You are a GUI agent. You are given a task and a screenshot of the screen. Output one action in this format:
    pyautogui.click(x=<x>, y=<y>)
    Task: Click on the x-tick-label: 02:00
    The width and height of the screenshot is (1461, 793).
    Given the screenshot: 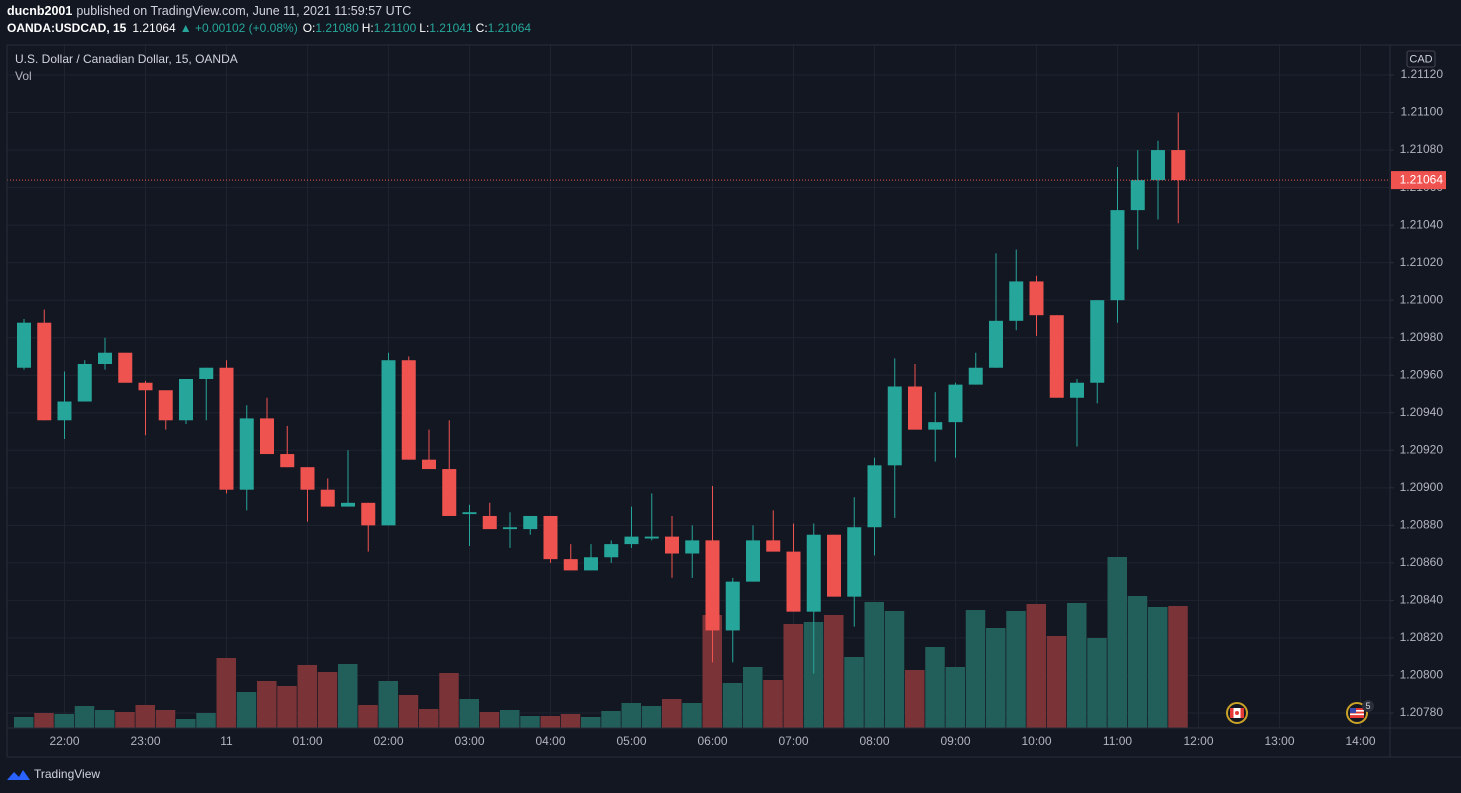 What is the action you would take?
    pyautogui.click(x=388, y=741)
    